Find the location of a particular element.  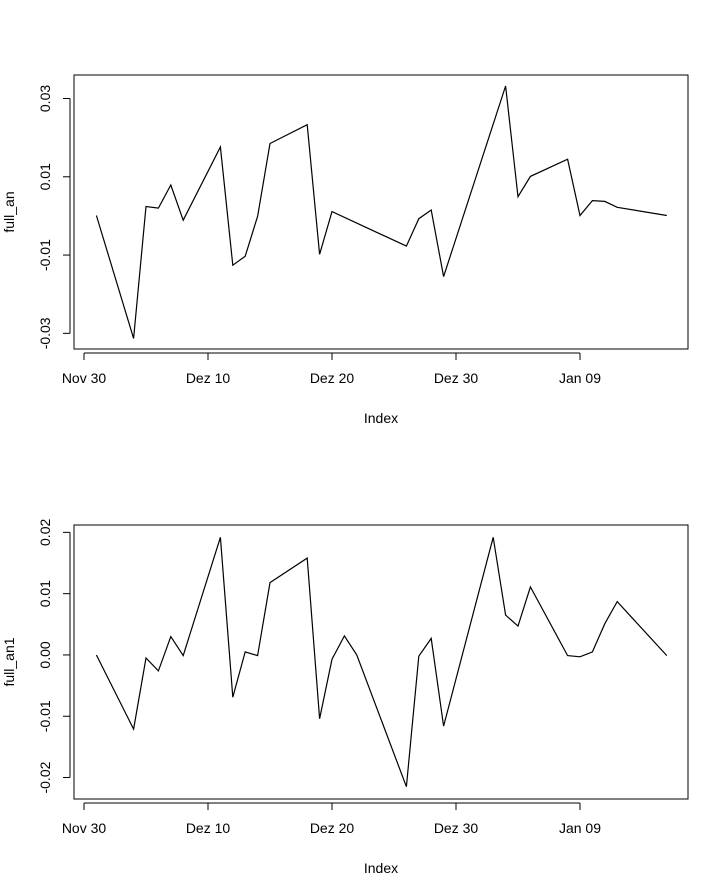

y-axis-label: full_an is located at coordinates (9, 211).